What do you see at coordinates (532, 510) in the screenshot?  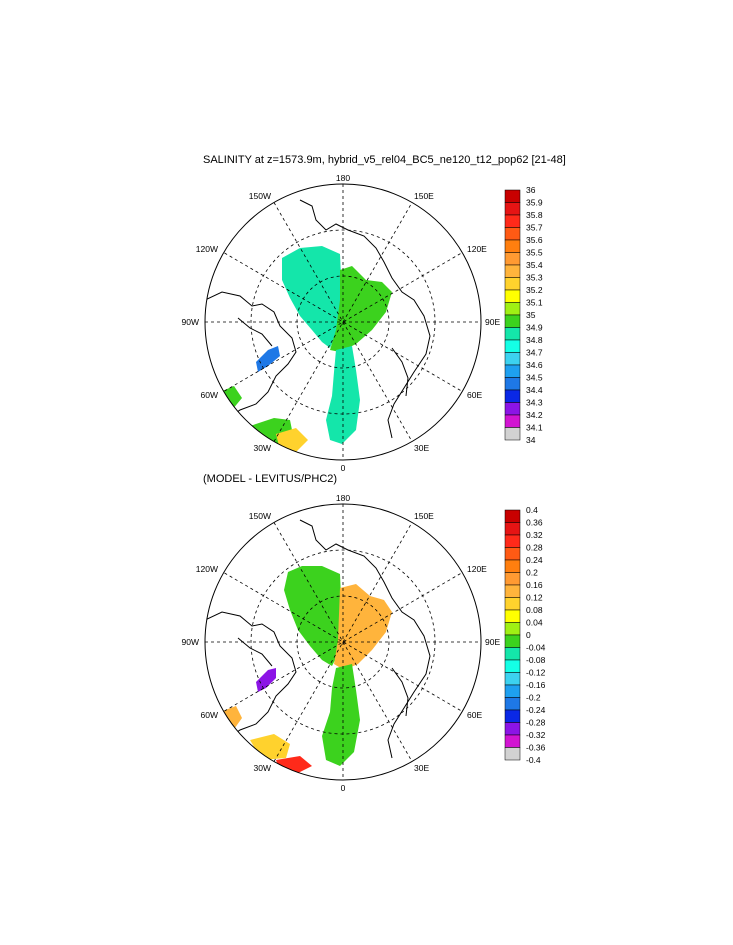 I see `colorbar-tick-label: 0.4` at bounding box center [532, 510].